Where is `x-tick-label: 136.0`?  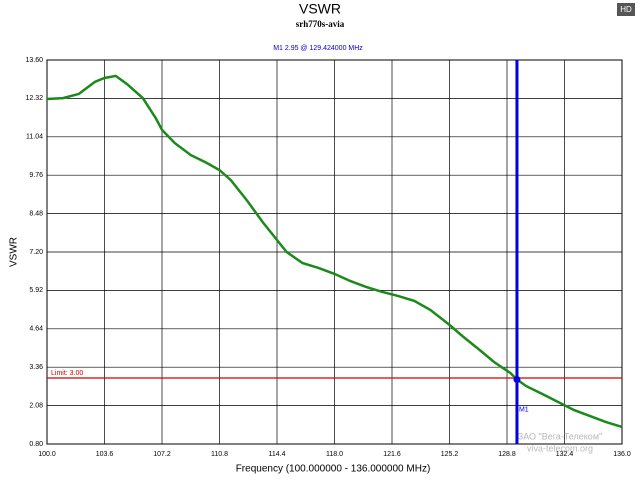
x-tick-label: 136.0 is located at coordinates (622, 454).